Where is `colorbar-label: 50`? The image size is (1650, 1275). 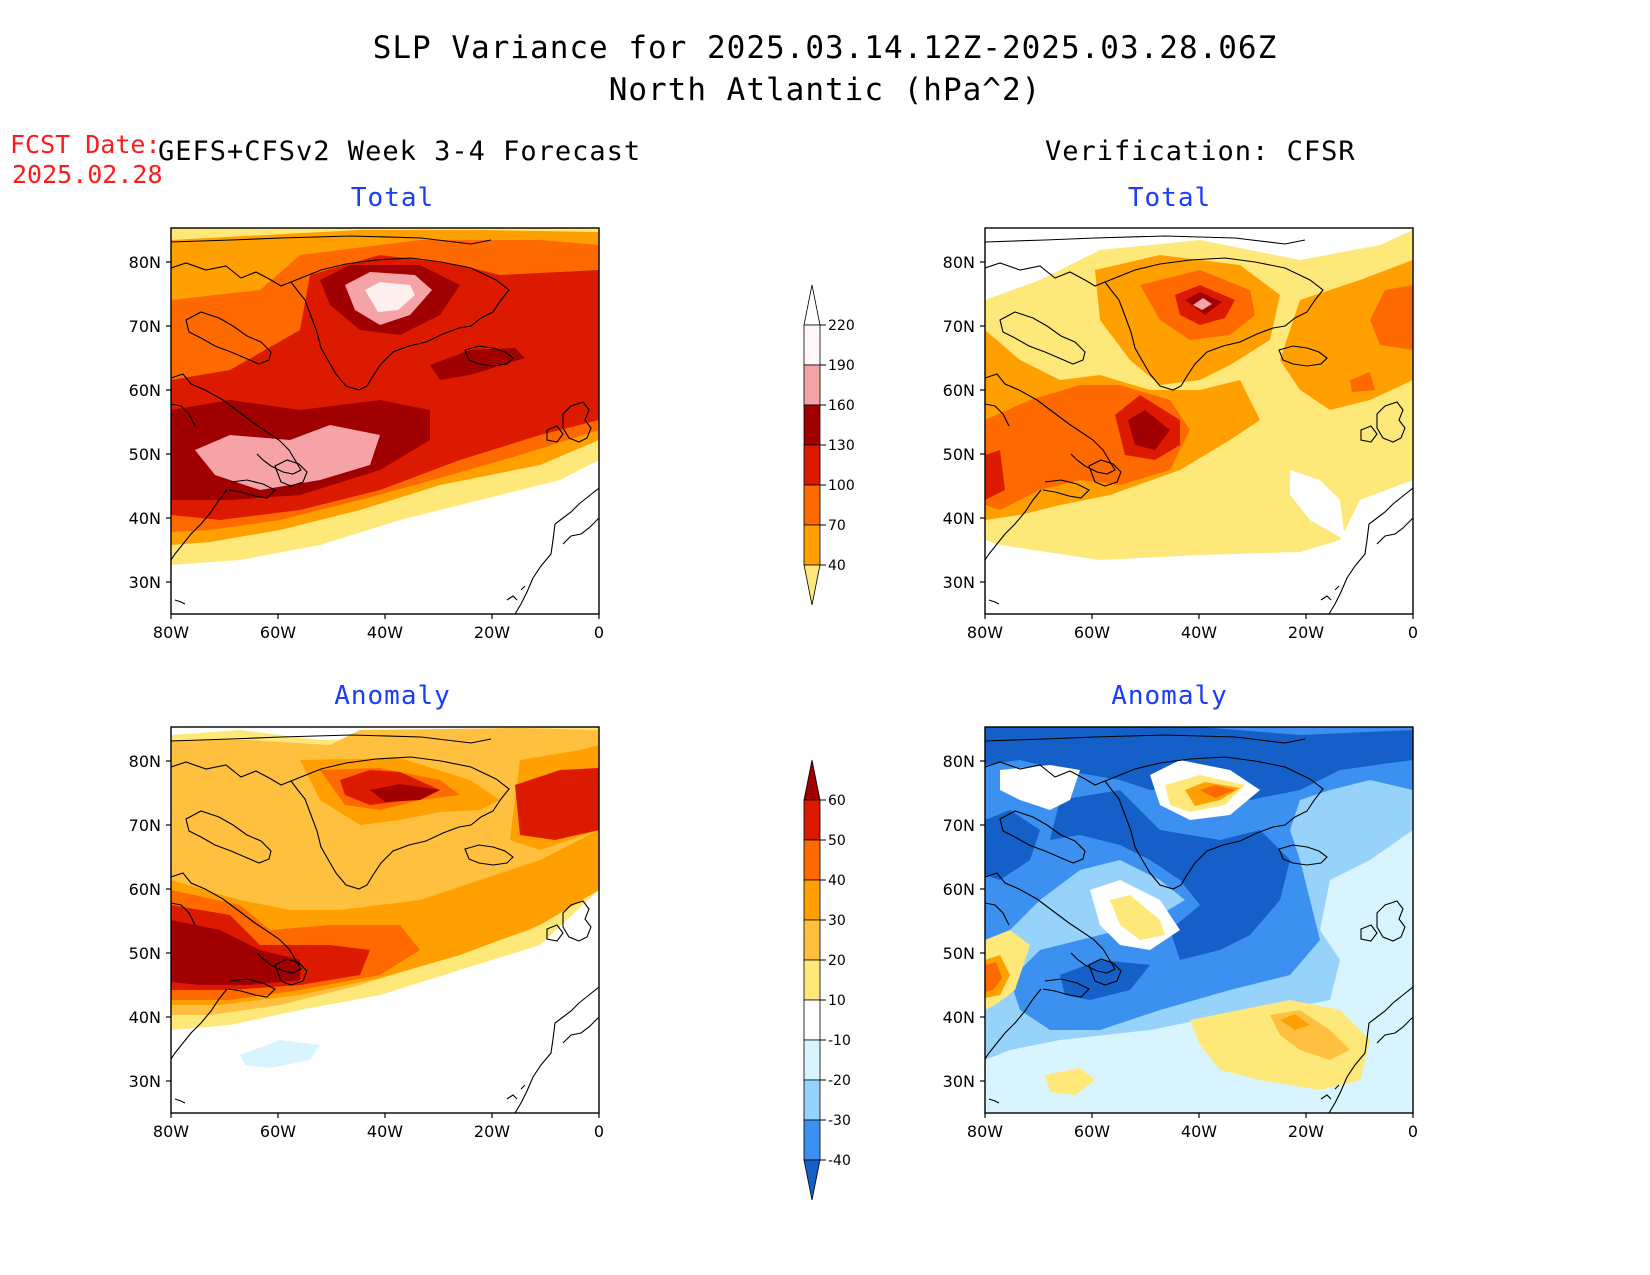 colorbar-label: 50 is located at coordinates (837, 841).